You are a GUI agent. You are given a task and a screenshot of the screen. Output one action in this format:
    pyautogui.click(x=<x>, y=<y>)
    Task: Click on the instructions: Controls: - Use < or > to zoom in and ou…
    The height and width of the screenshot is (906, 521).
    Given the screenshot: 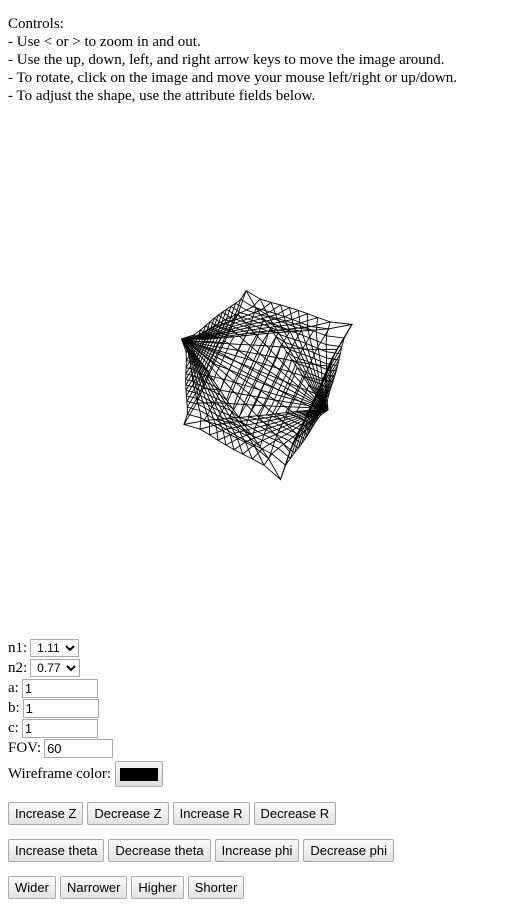 What is the action you would take?
    pyautogui.click(x=232, y=60)
    